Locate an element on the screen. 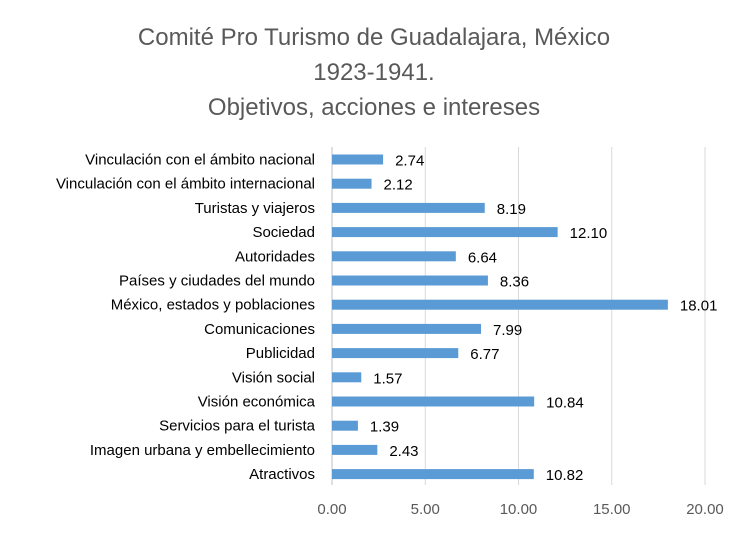 The width and height of the screenshot is (748, 533). chart-title-line-2: 1923-1941. is located at coordinates (373, 72).